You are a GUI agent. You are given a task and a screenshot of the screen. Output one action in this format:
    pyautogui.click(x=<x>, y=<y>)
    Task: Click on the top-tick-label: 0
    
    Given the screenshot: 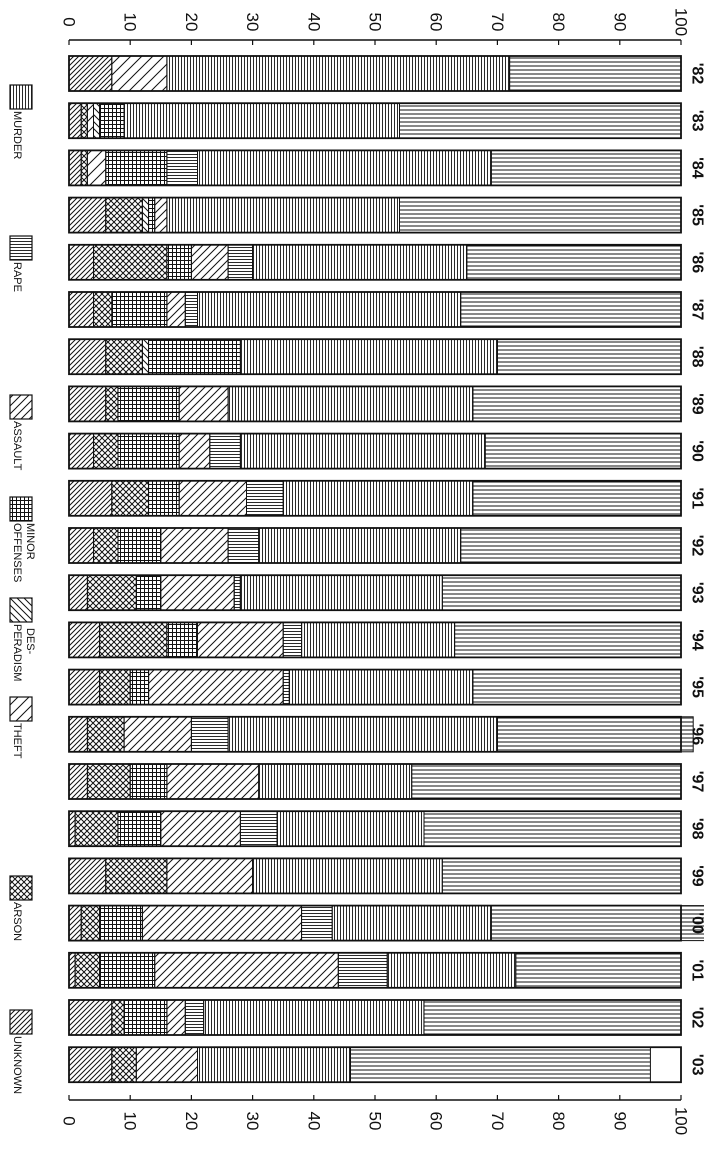 What is the action you would take?
    pyautogui.click(x=69, y=21)
    